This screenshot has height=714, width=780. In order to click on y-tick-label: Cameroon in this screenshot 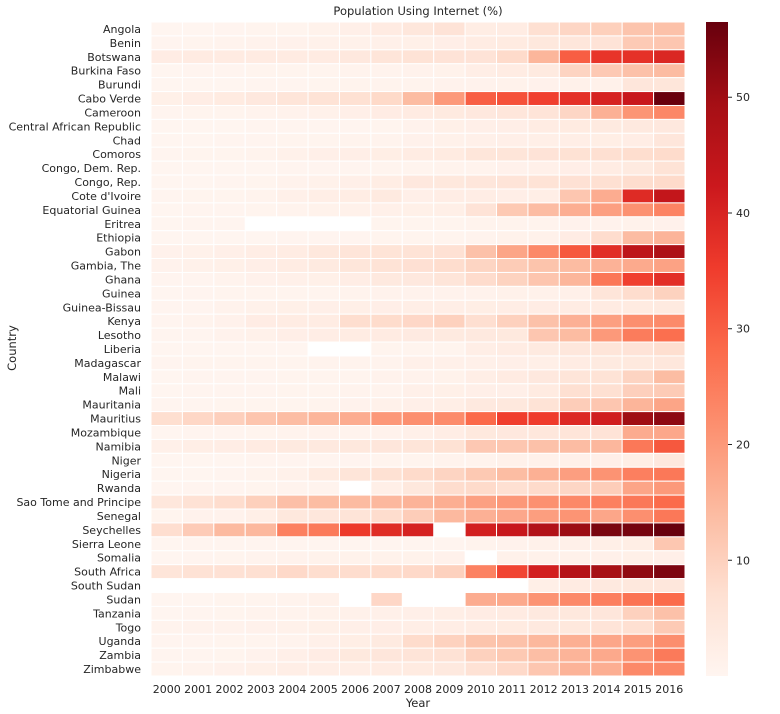, I will do `click(112, 112)`.